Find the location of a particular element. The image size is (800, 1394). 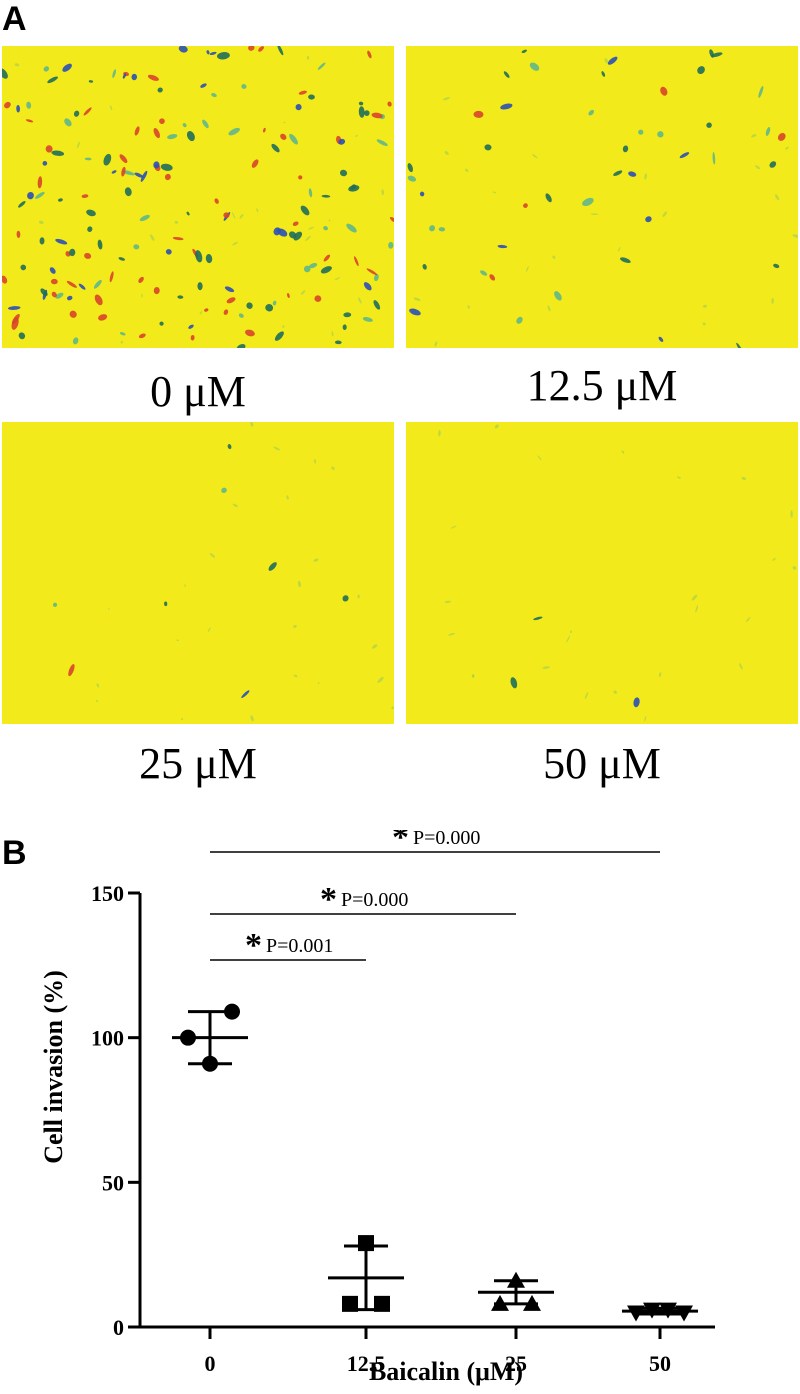

y-tick-label: 0 is located at coordinates (118, 1327).